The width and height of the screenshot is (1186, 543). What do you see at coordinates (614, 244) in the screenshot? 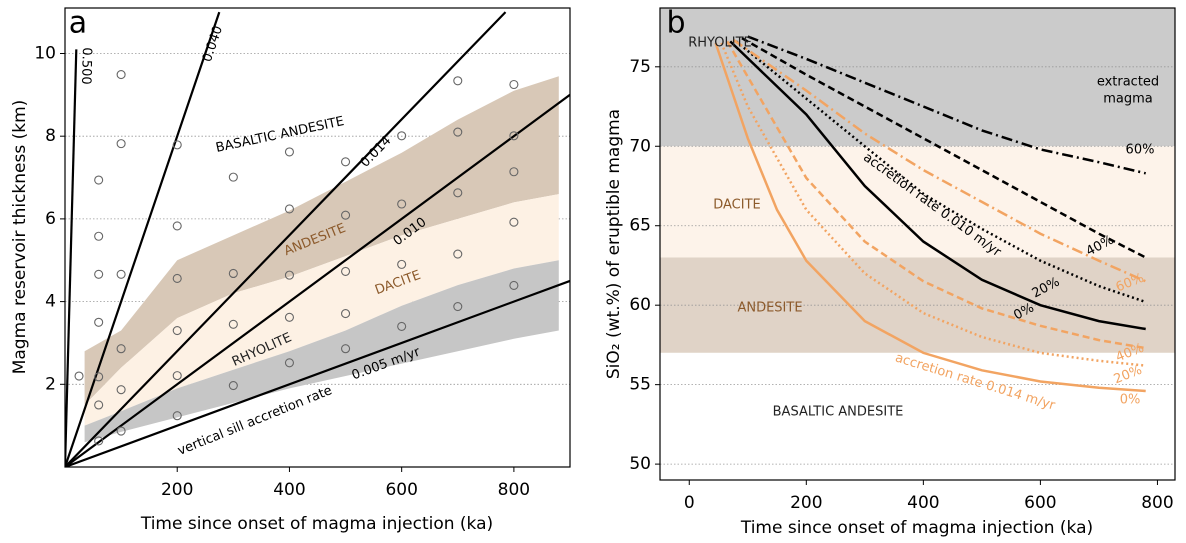
I see `y-axis-label: SiO₂ (wt.%) of eruptible magma` at bounding box center [614, 244].